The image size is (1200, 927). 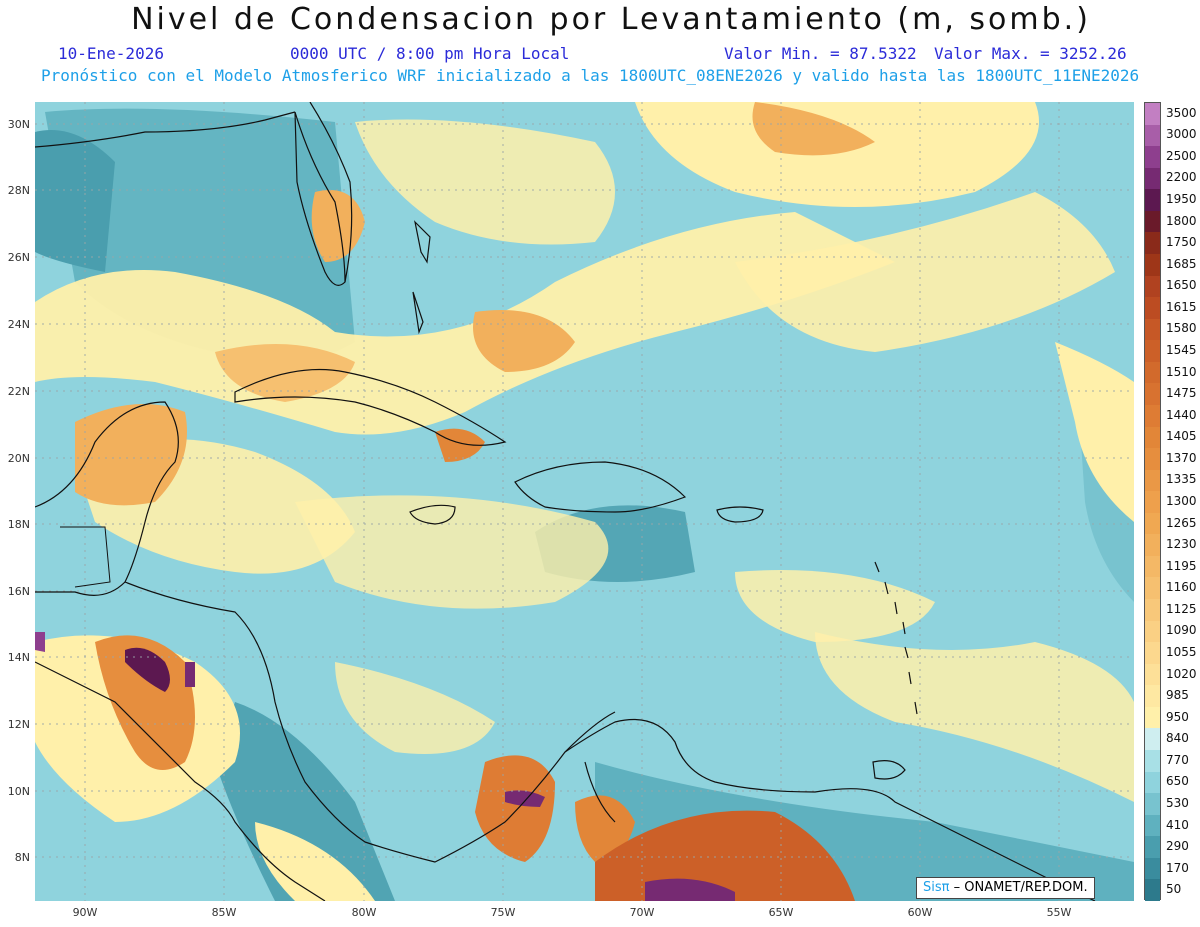 What do you see at coordinates (1059, 912) in the screenshot?
I see `lon-label-55w: 55W` at bounding box center [1059, 912].